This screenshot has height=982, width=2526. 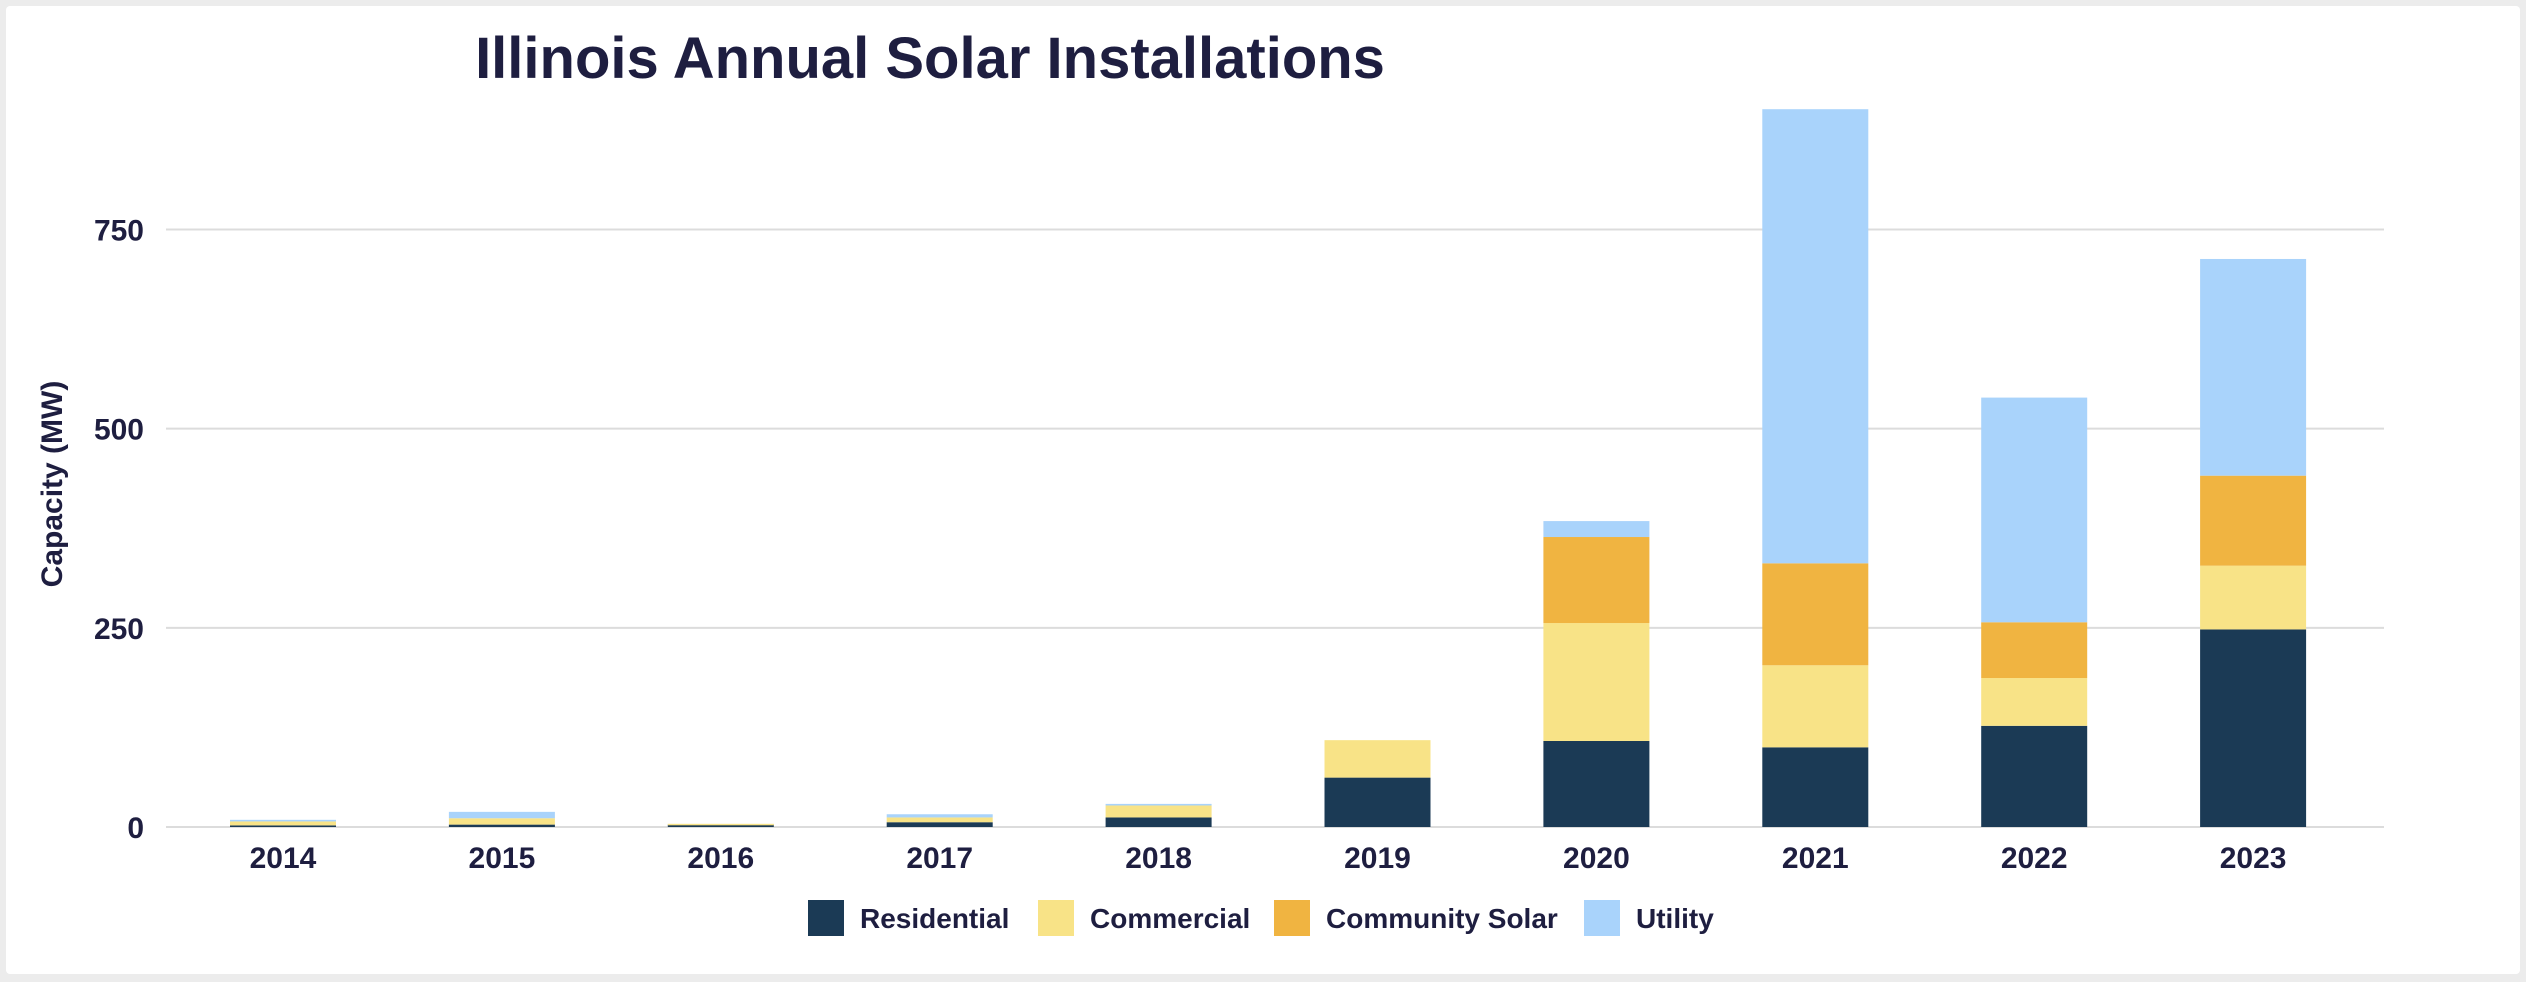 What do you see at coordinates (720, 858) in the screenshot?
I see `x-tick-label: 2016` at bounding box center [720, 858].